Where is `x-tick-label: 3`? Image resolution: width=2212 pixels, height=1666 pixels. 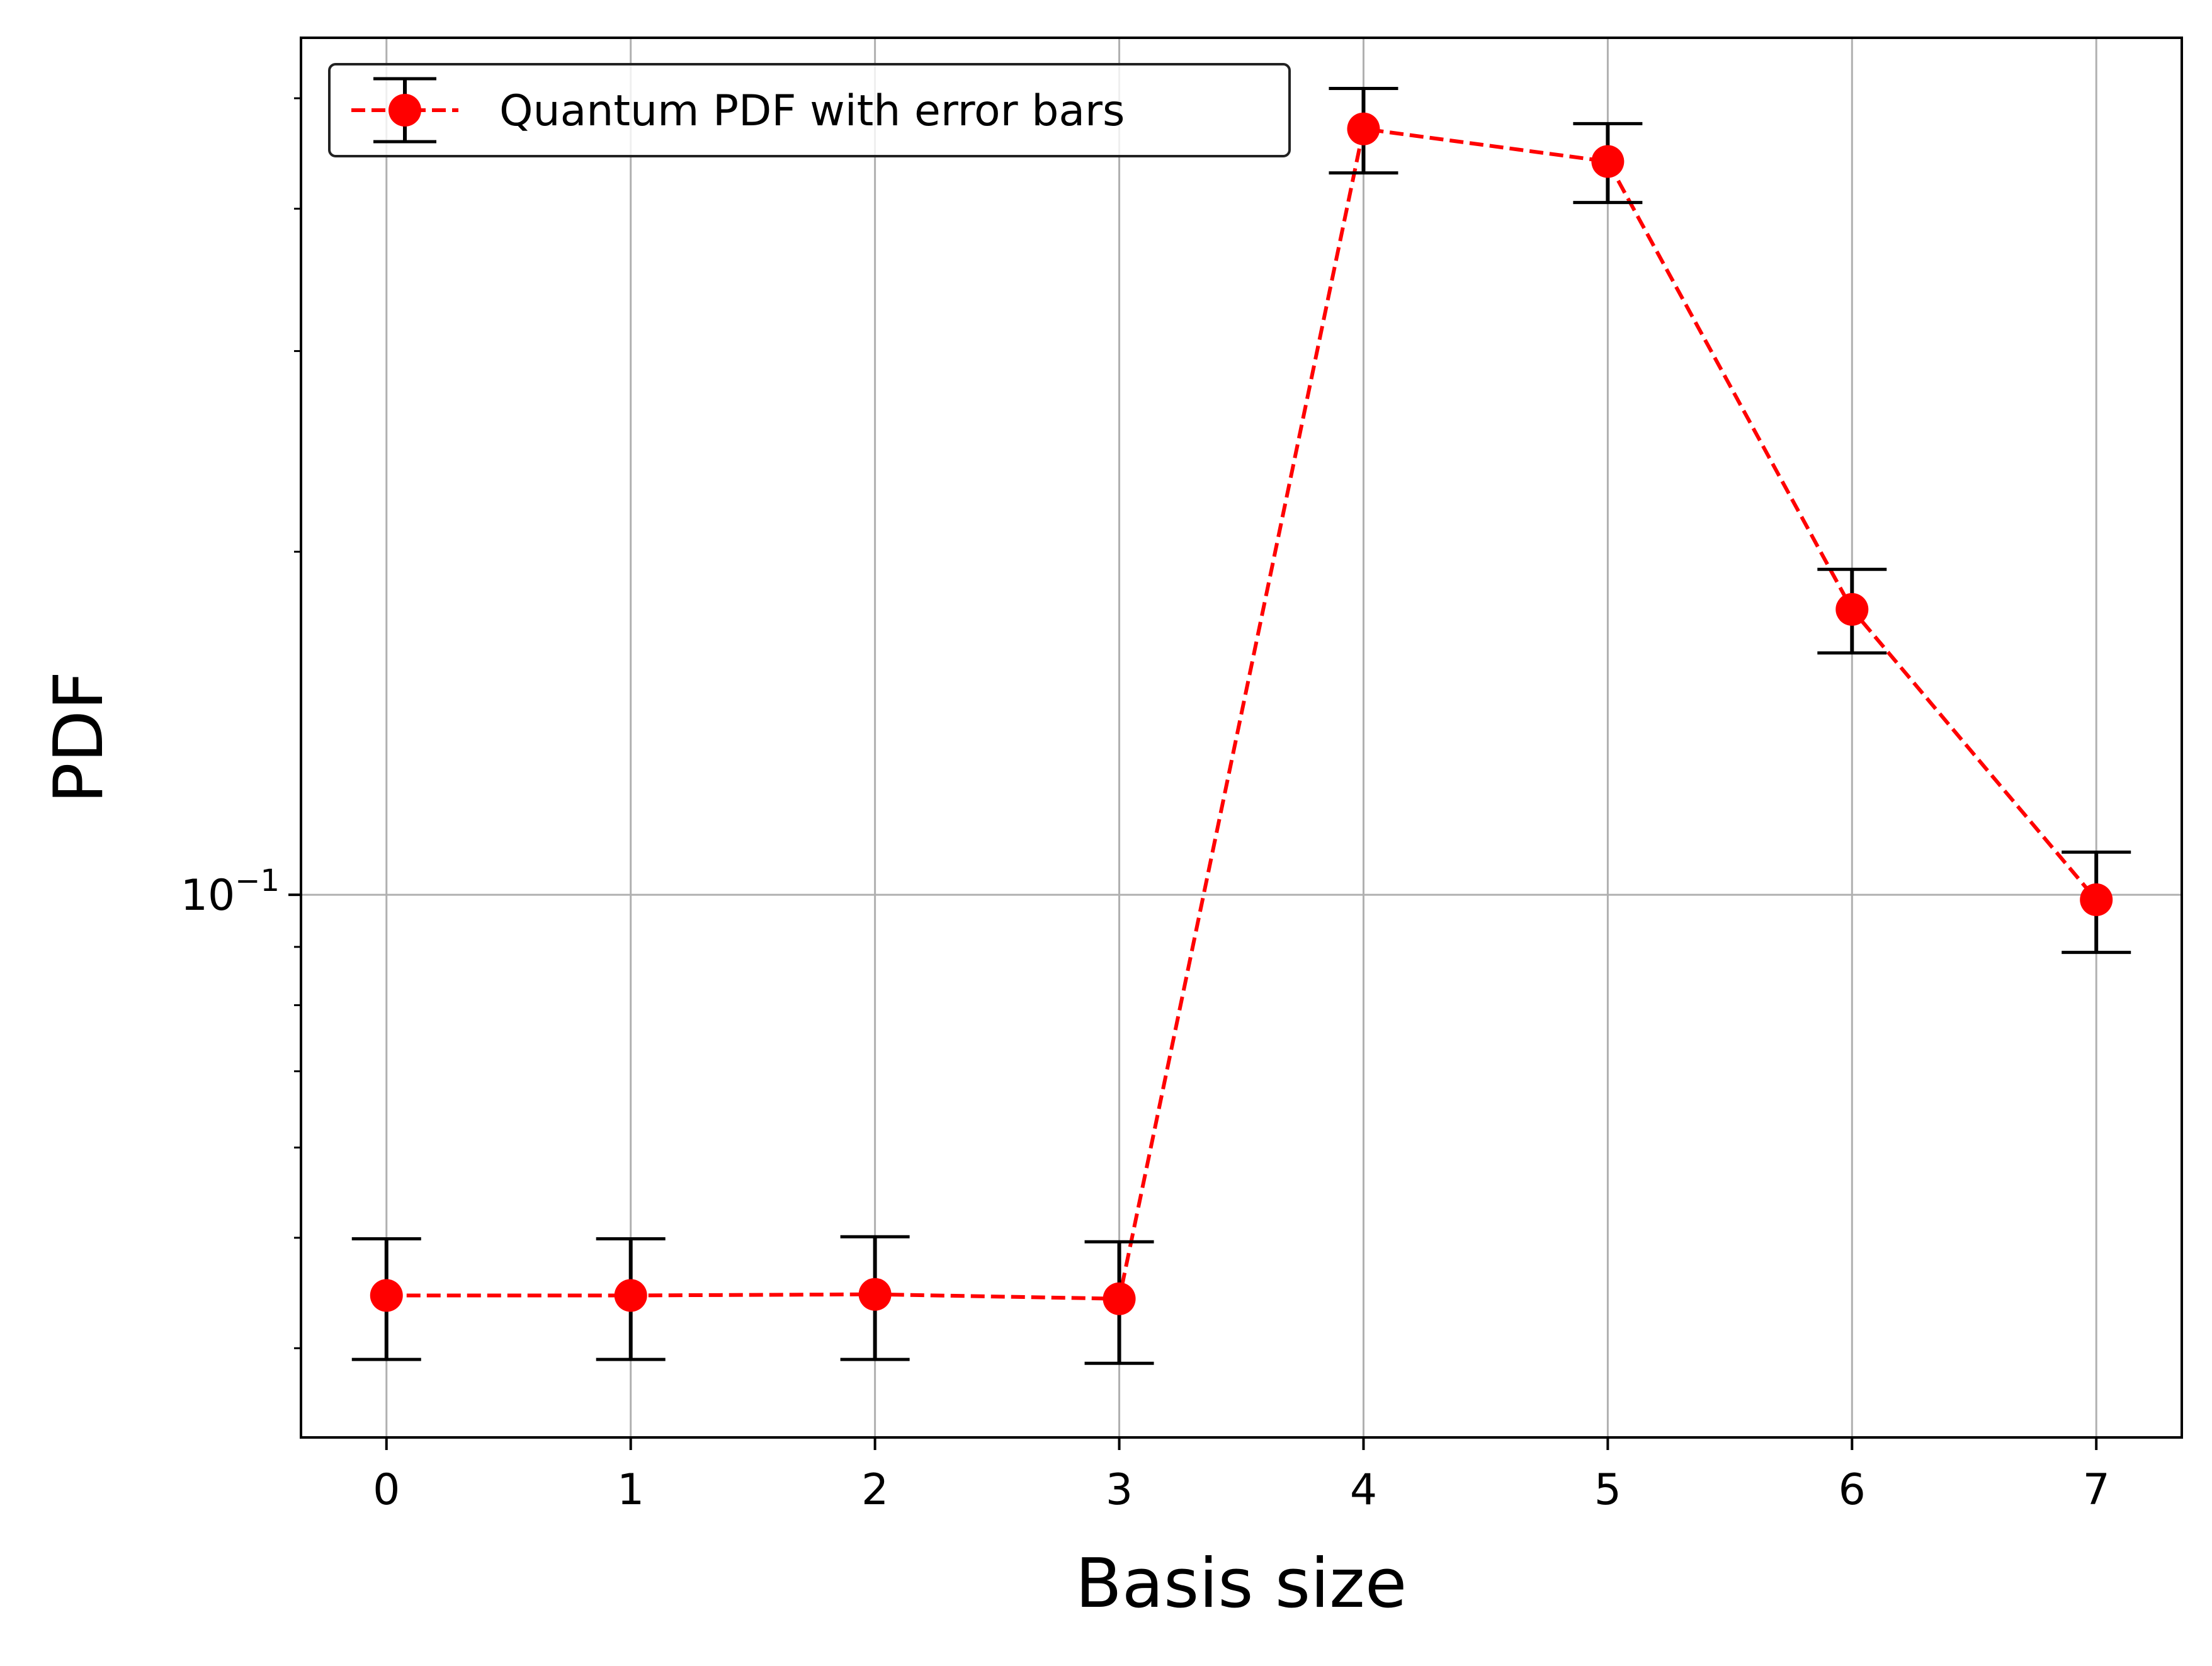
x-tick-label: 3 is located at coordinates (1119, 1490).